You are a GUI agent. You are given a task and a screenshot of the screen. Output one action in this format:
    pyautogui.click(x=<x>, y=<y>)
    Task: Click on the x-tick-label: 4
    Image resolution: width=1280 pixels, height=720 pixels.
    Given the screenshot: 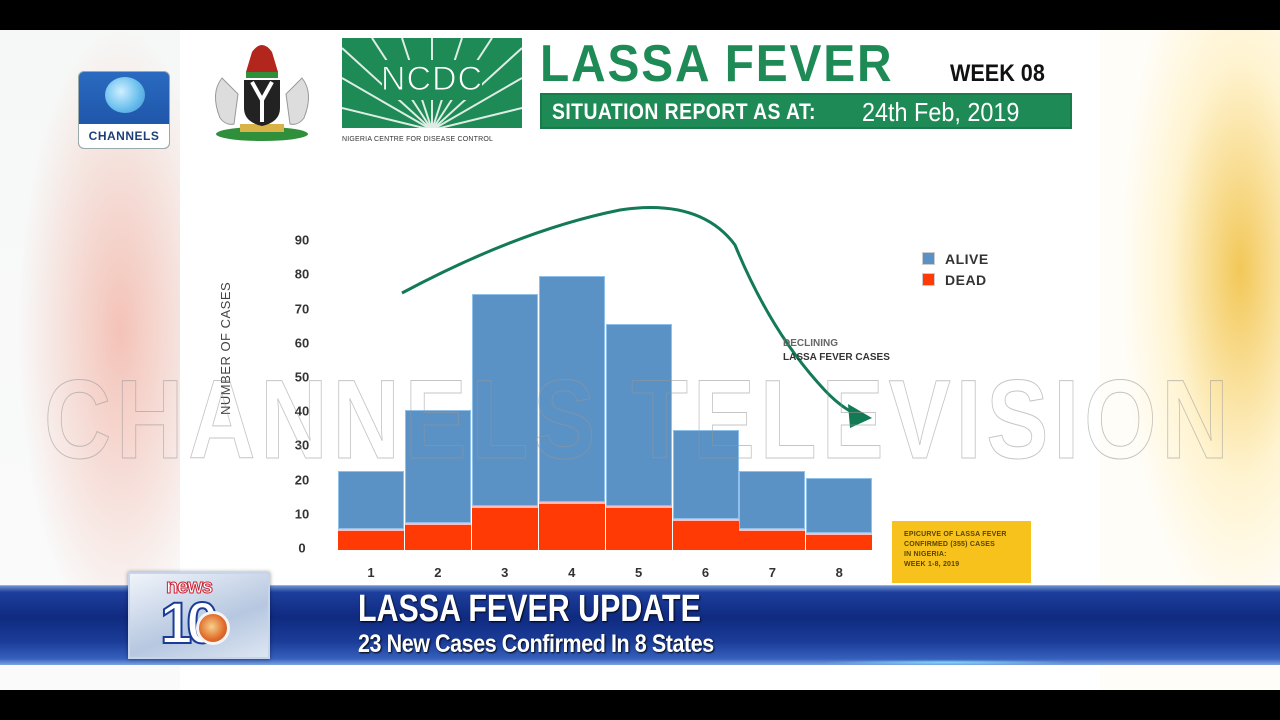 What is the action you would take?
    pyautogui.click(x=572, y=572)
    